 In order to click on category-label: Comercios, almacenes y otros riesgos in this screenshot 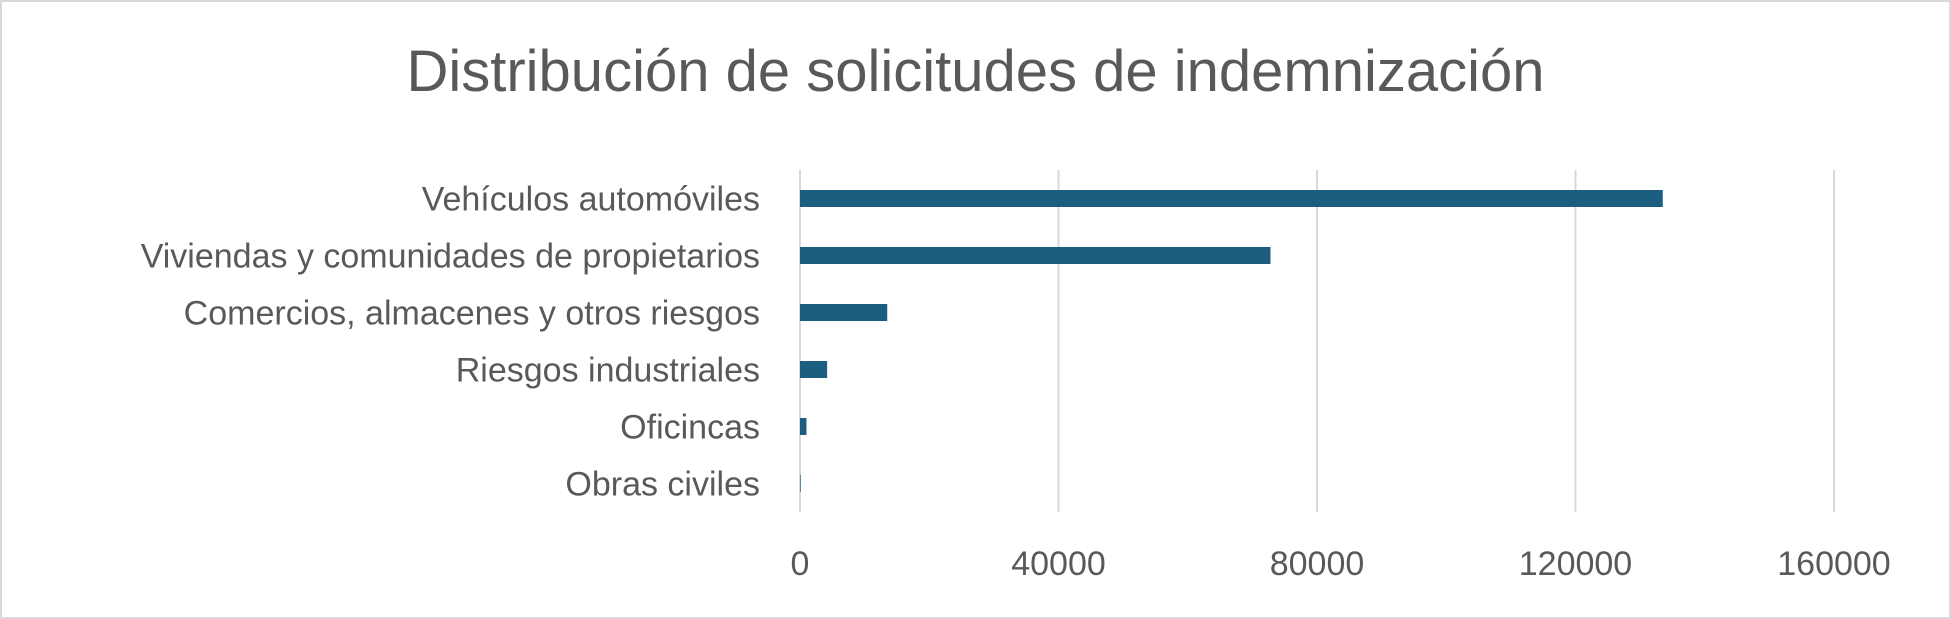, I will do `click(472, 314)`.